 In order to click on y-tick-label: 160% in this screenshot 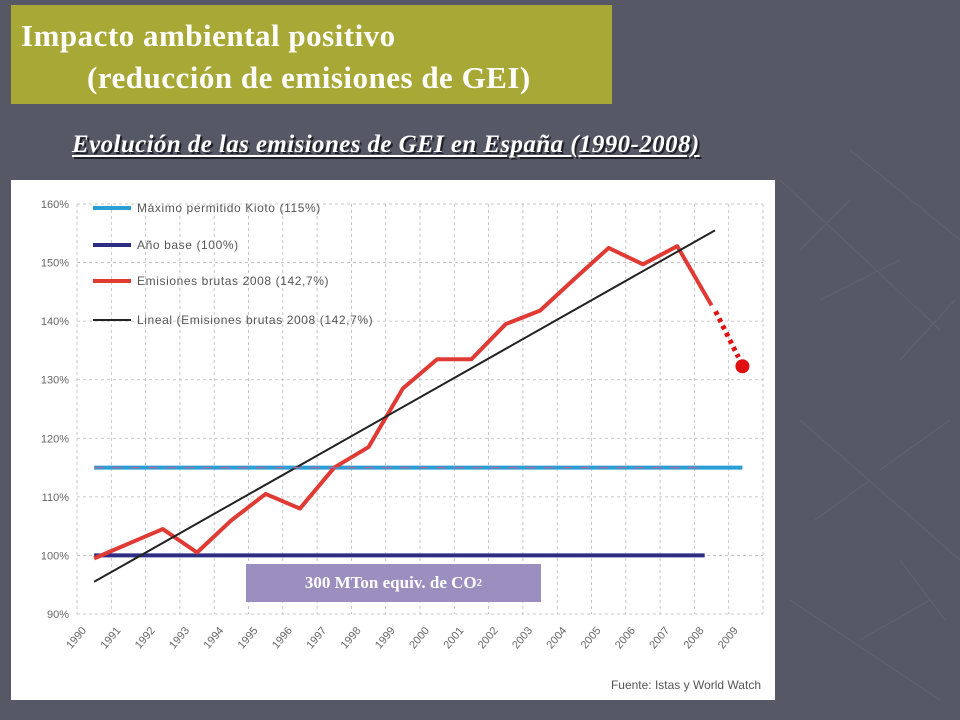, I will do `click(55, 205)`.